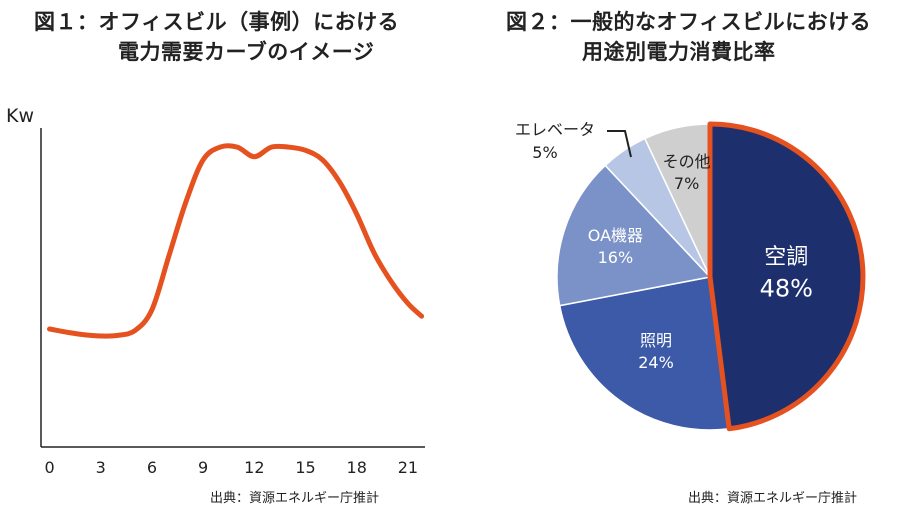  What do you see at coordinates (616, 257) in the screenshot?
I see `pie-label: 16%` at bounding box center [616, 257].